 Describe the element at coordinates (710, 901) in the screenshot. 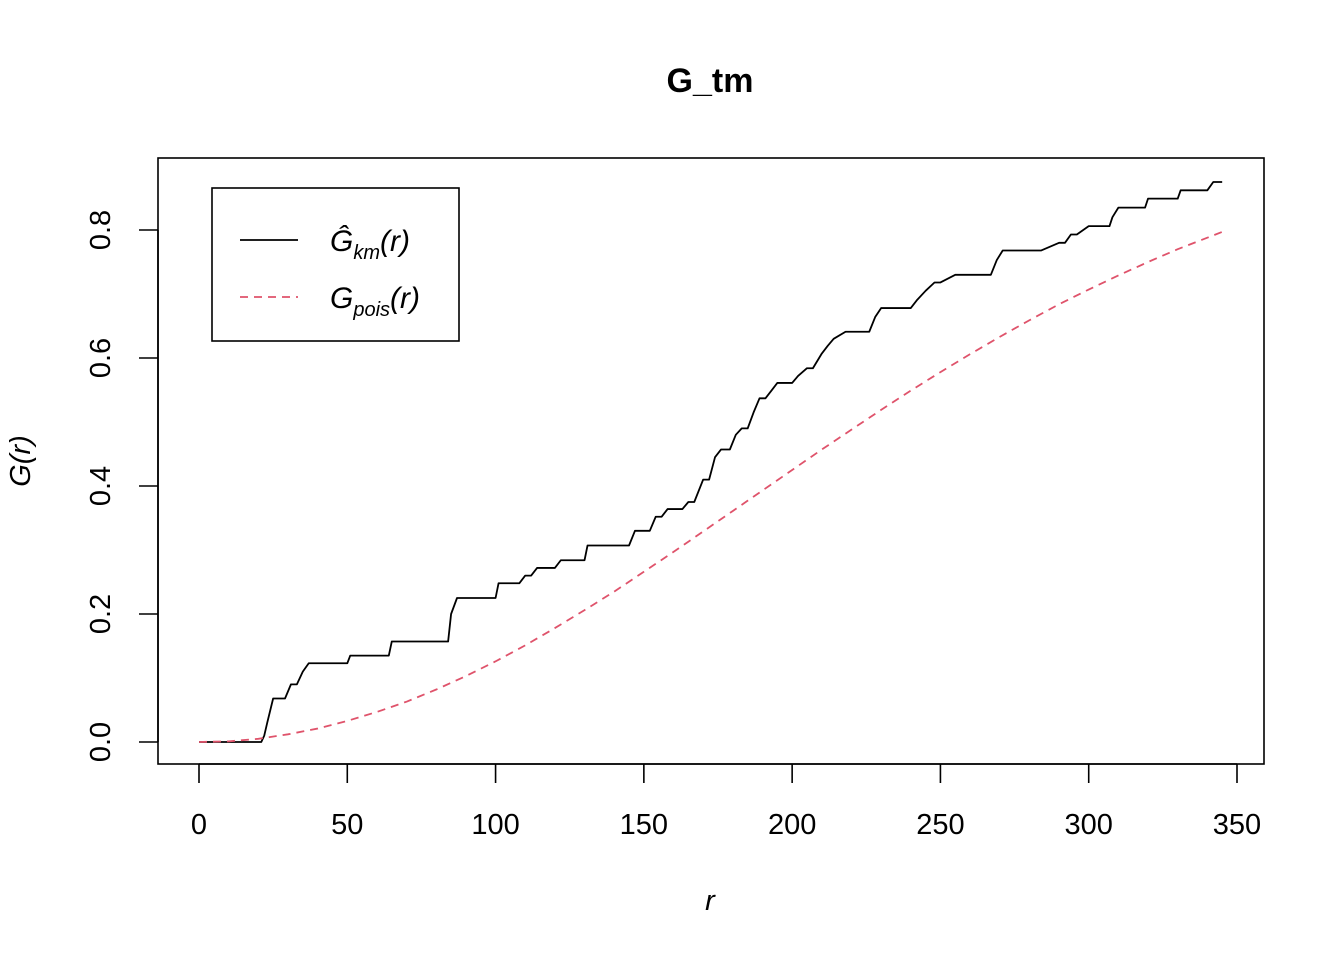

I see `x-axis-label: r` at that location.